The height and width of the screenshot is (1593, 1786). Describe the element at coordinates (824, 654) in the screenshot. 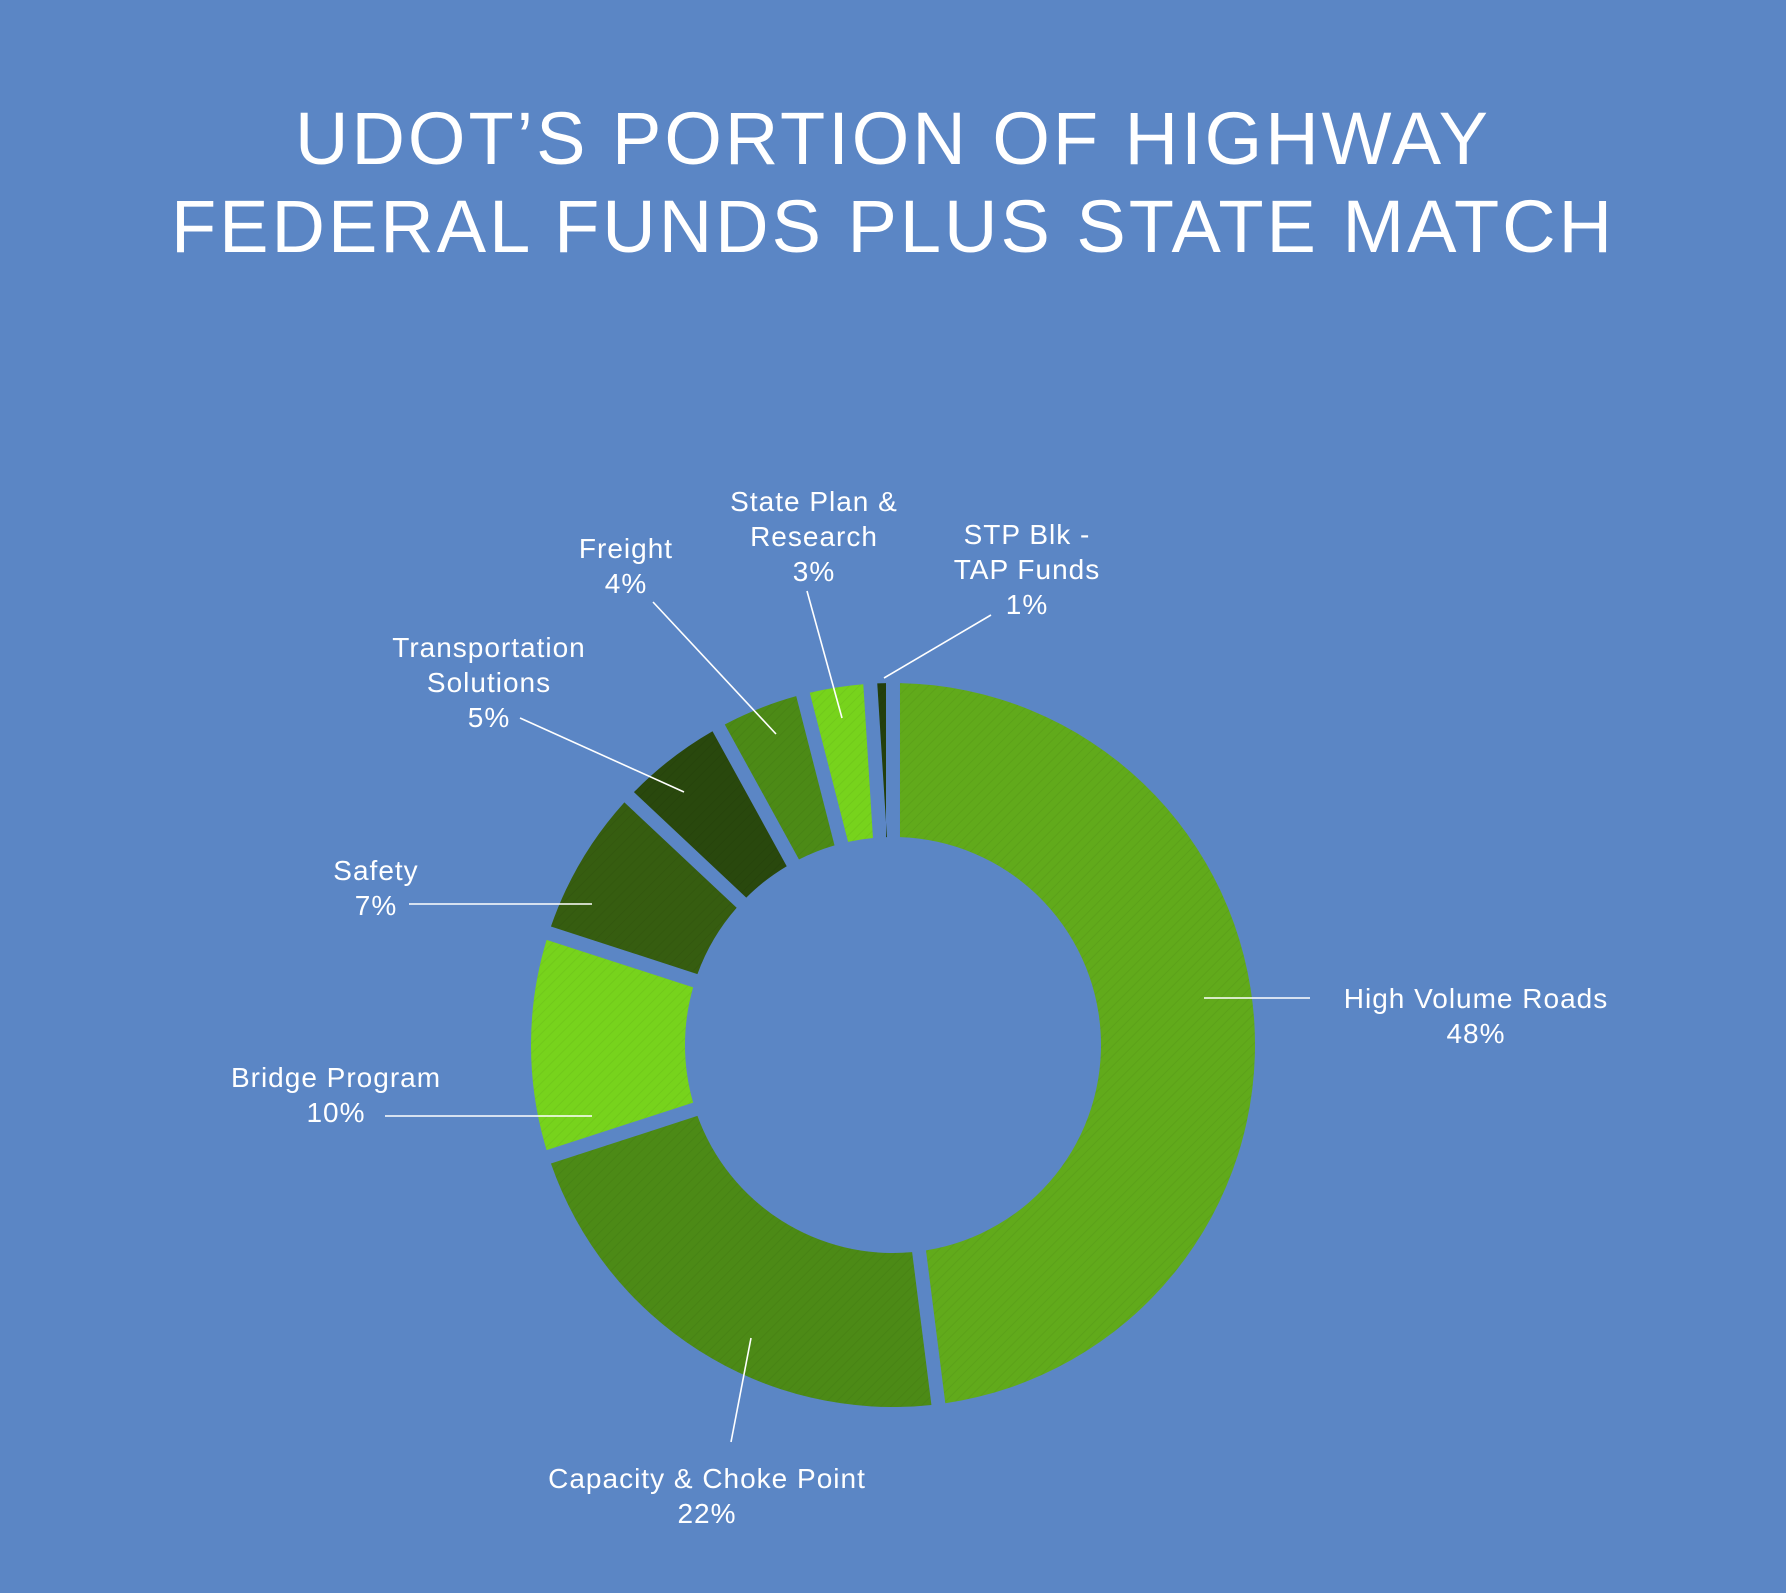

I see `leader-line-state-plan-research` at that location.